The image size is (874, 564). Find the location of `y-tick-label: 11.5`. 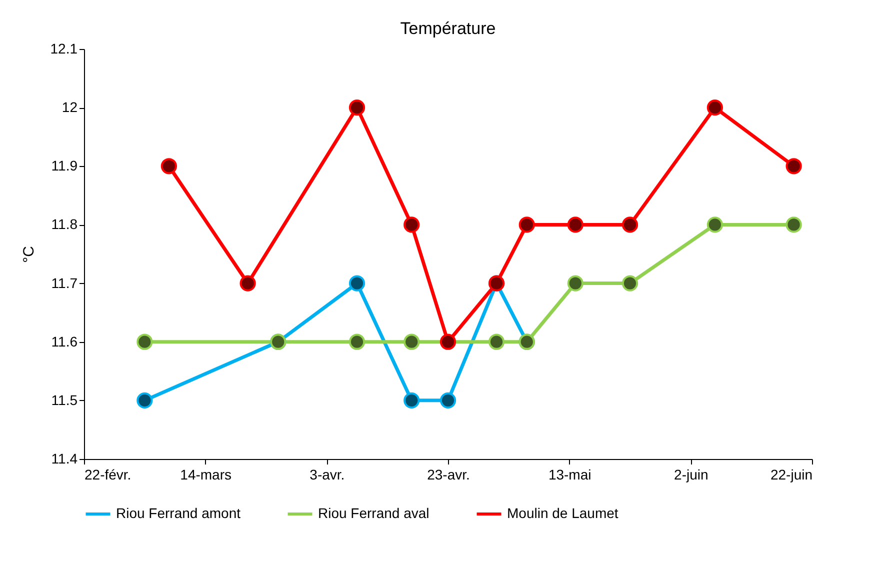

y-tick-label: 11.5 is located at coordinates (64, 400).